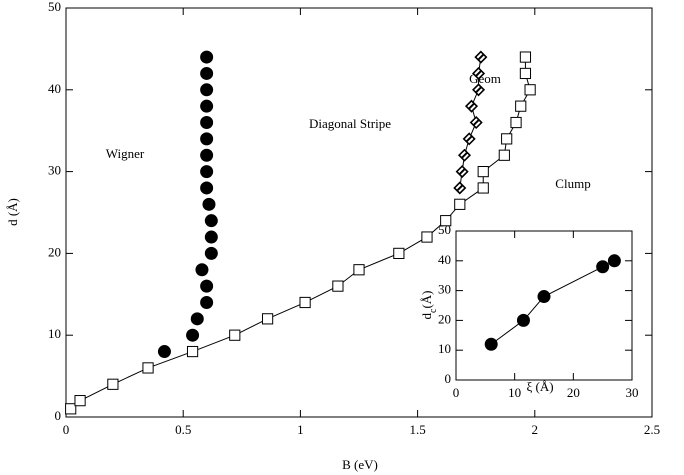  I want to click on y-axis-label: d (Å), so click(12, 212).